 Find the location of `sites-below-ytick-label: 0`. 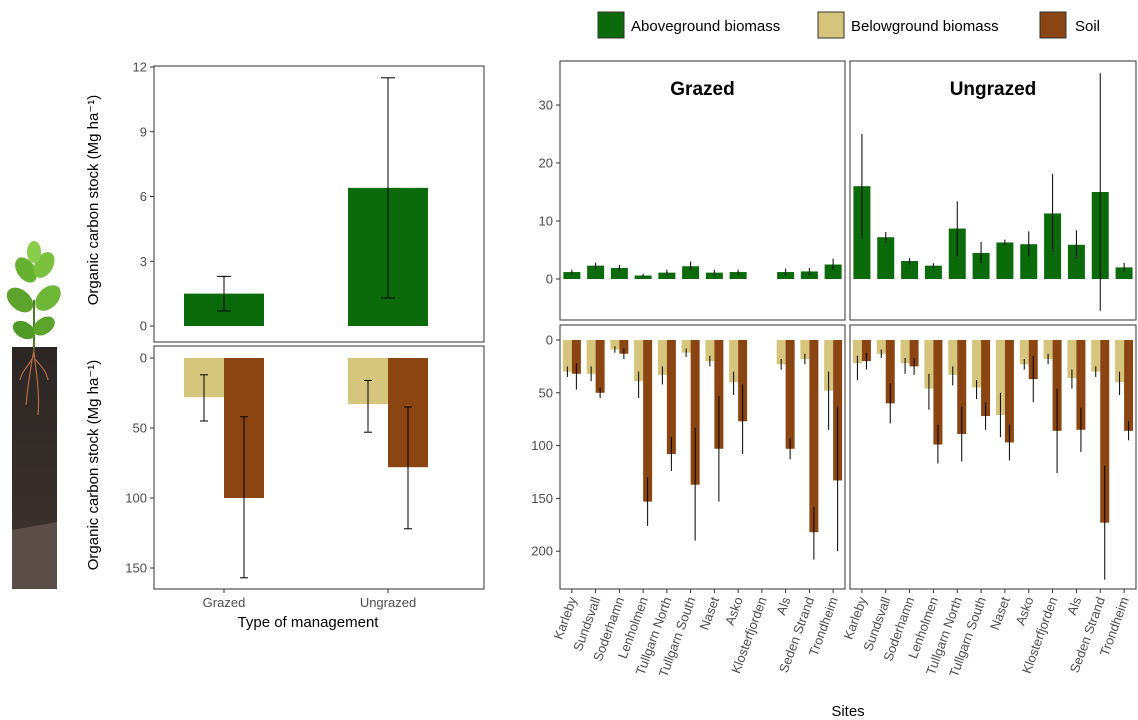

sites-below-ytick-label: 0 is located at coordinates (549, 340).